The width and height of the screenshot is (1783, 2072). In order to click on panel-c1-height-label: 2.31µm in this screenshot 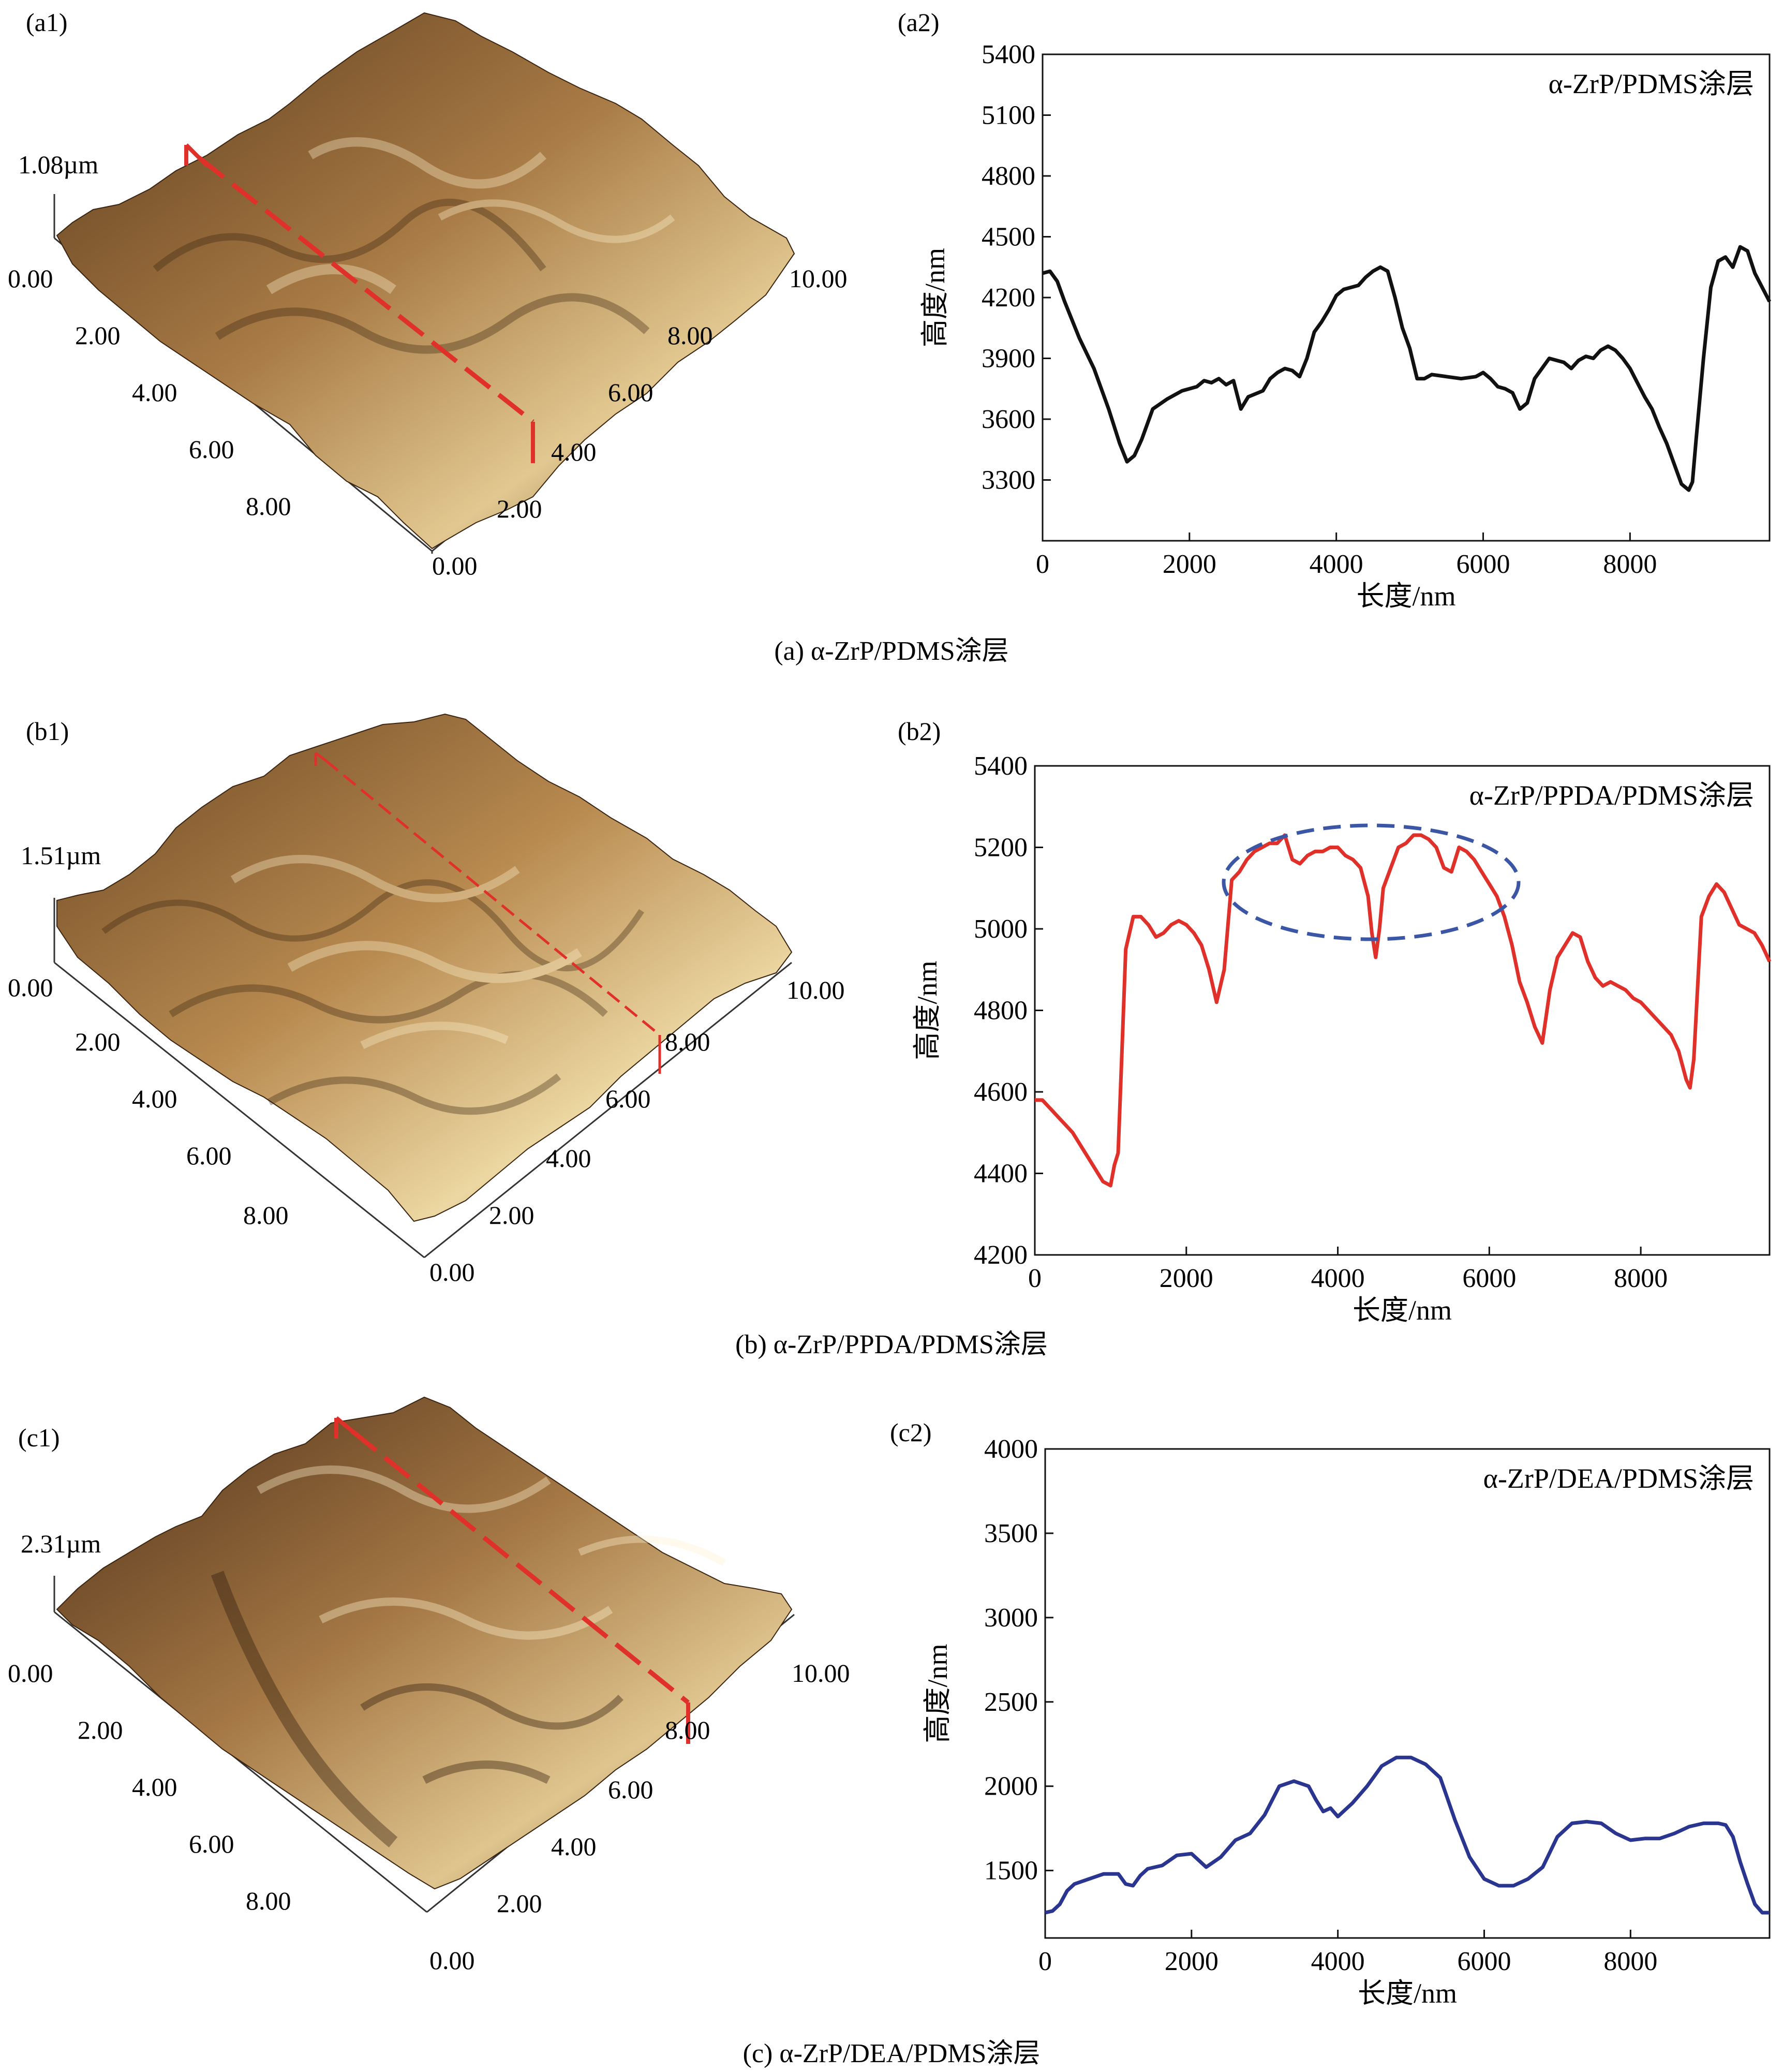, I will do `click(61, 1544)`.